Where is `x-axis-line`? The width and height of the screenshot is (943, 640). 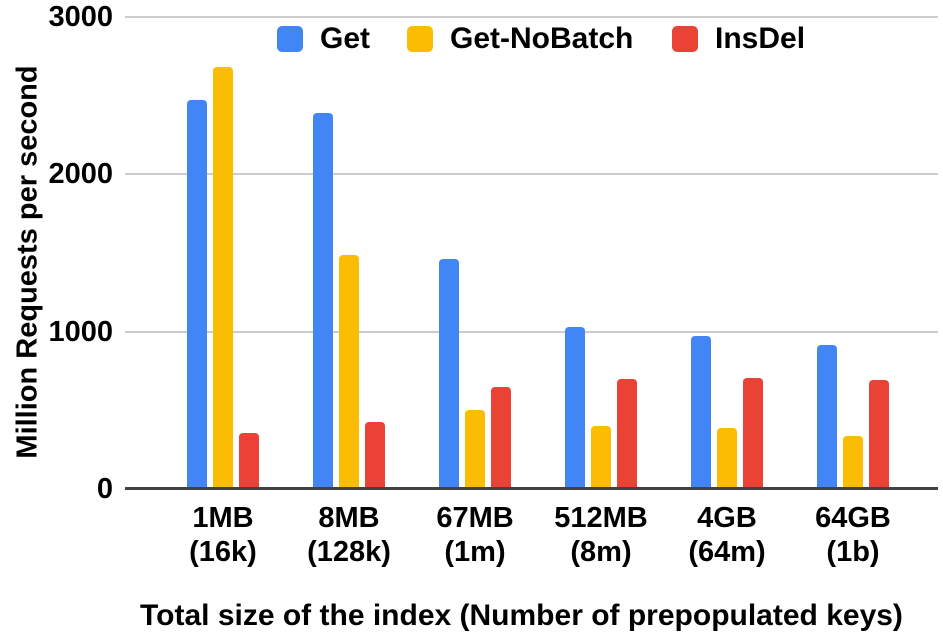
x-axis-line is located at coordinates (531, 488).